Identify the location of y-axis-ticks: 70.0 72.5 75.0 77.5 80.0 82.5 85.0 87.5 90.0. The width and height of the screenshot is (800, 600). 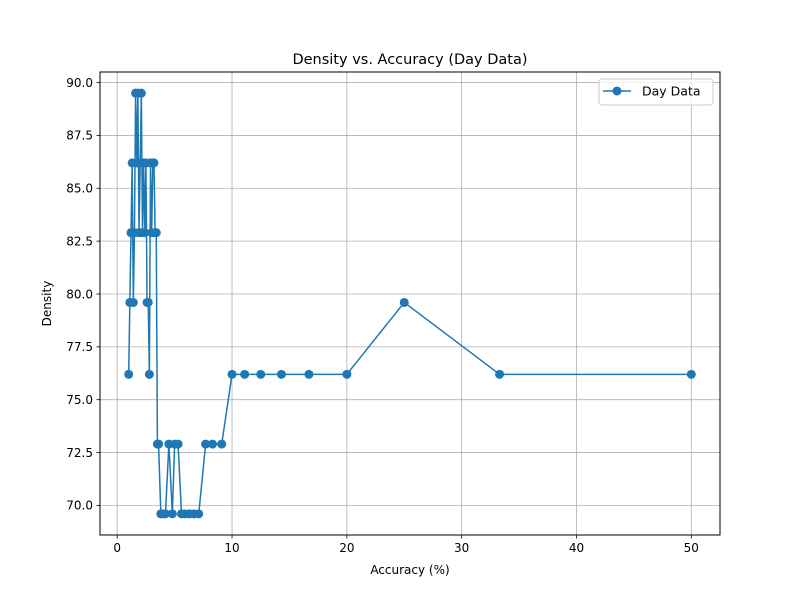
(83, 294).